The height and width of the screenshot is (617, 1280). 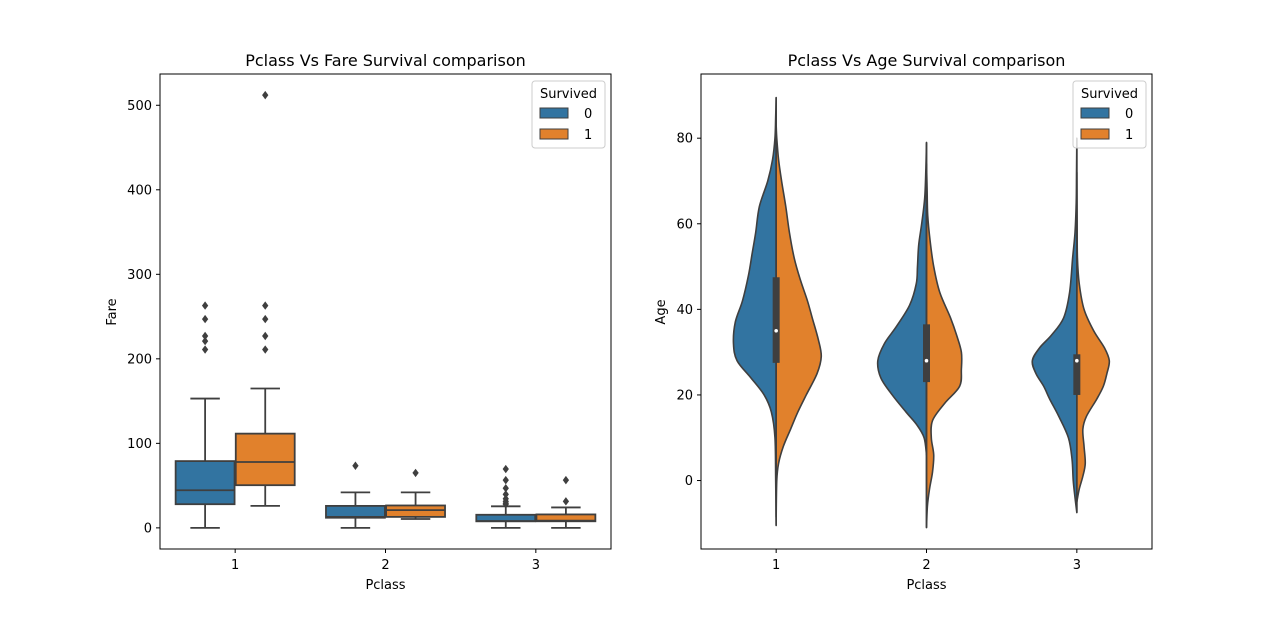 I want to click on y-tick-label: 200, so click(x=139, y=359).